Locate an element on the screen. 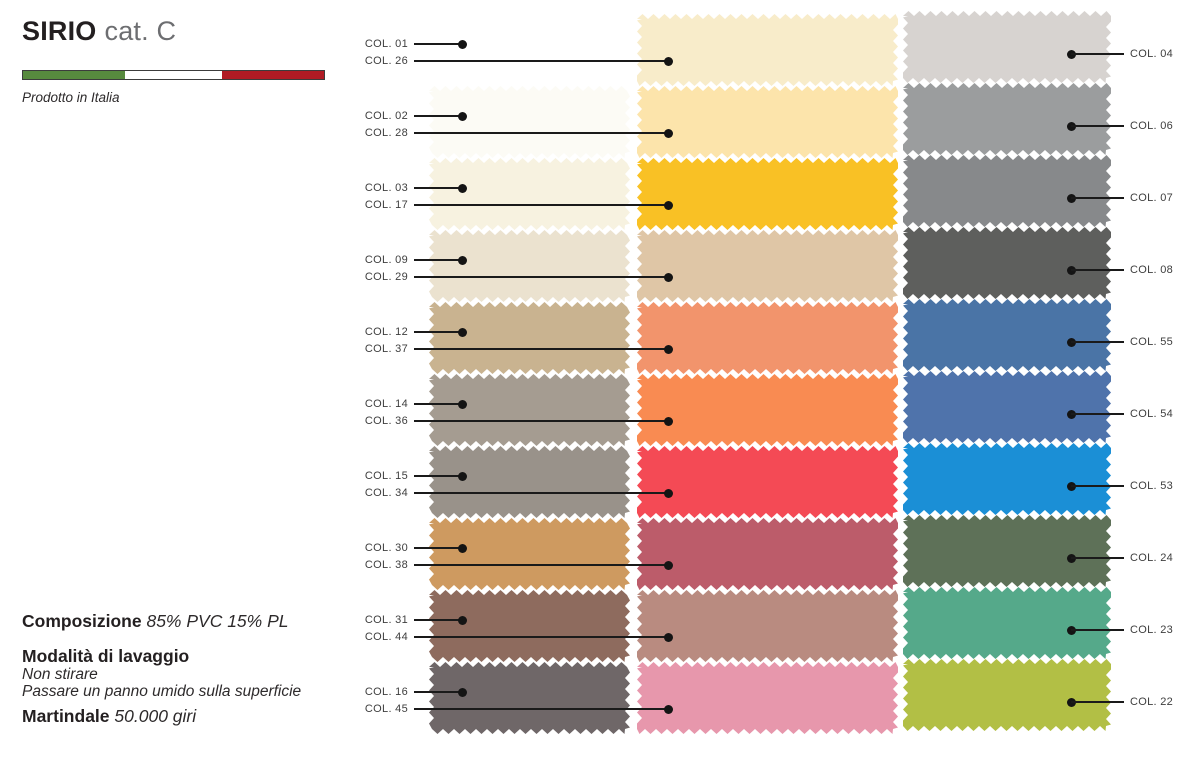 This screenshot has height=780, width=1191. italy-flag is located at coordinates (173, 75).